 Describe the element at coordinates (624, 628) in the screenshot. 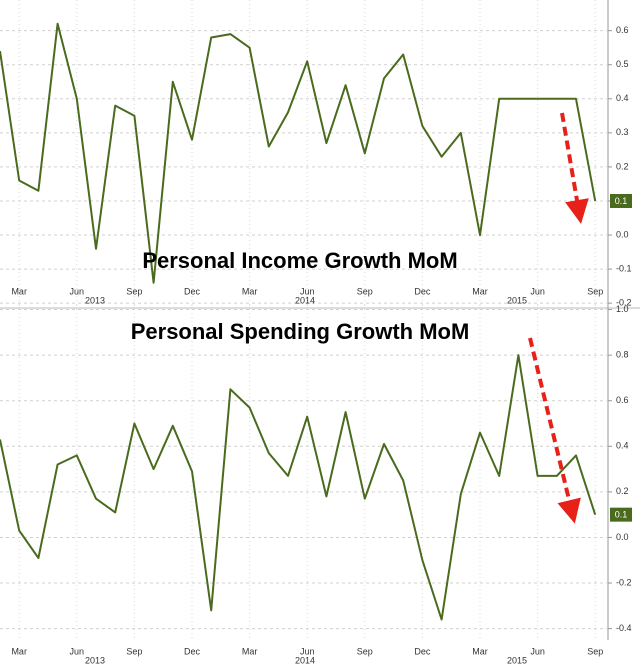

I see `y-tick-label: -0.4` at that location.